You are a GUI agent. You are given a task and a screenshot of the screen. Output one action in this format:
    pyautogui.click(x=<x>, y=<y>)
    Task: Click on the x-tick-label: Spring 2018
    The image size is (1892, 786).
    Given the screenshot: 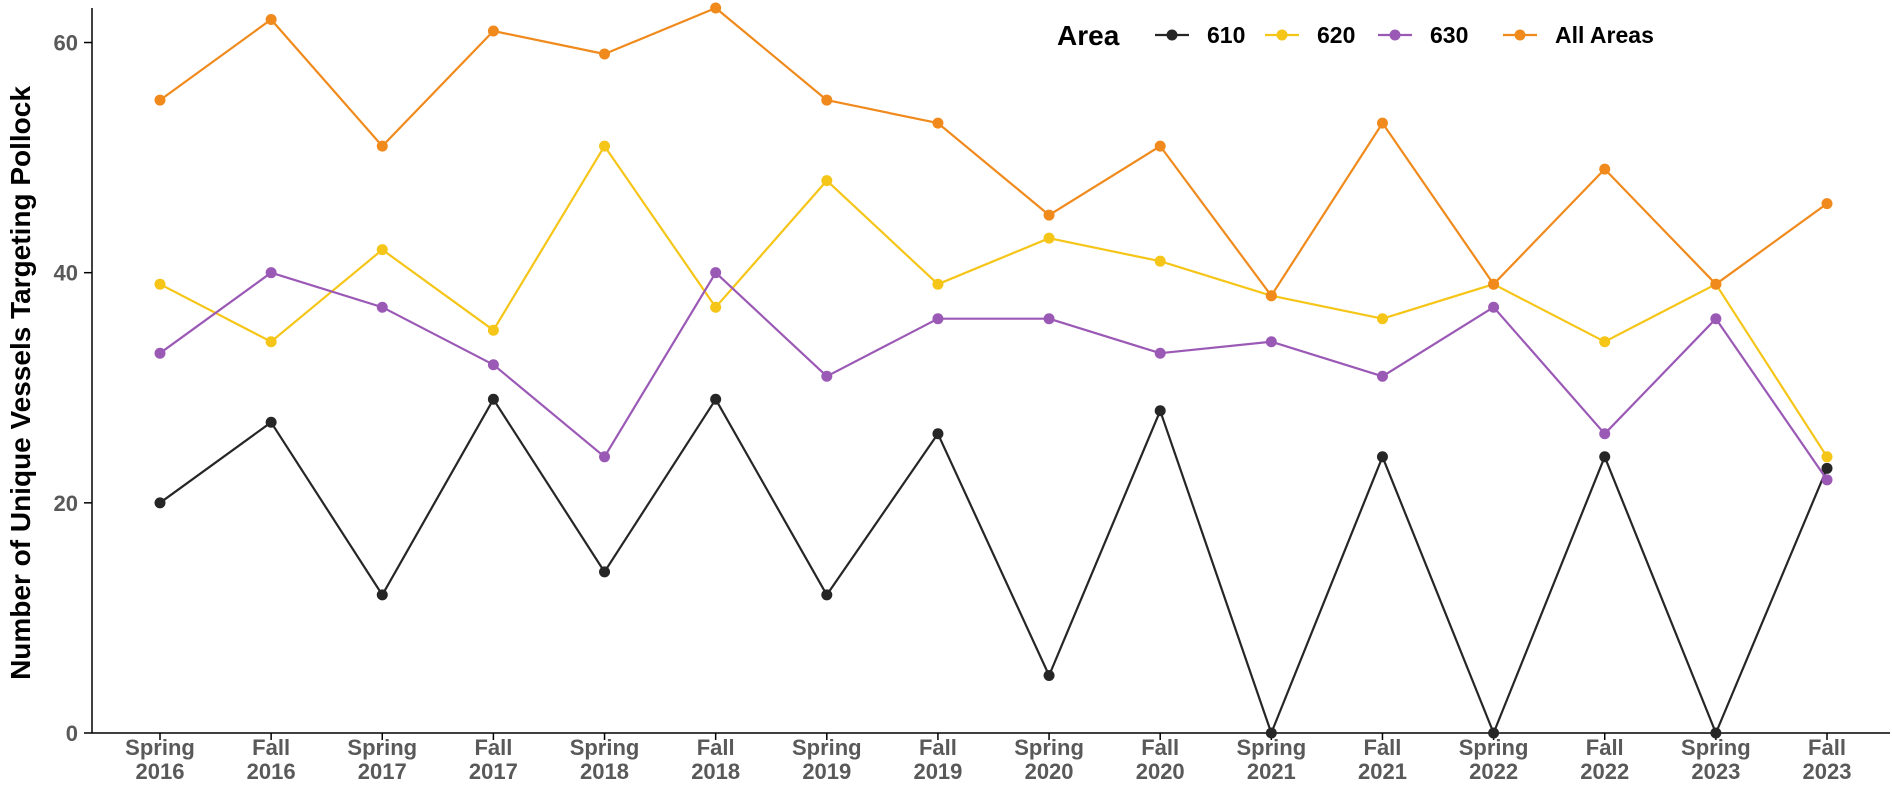 What is the action you would take?
    pyautogui.click(x=605, y=759)
    